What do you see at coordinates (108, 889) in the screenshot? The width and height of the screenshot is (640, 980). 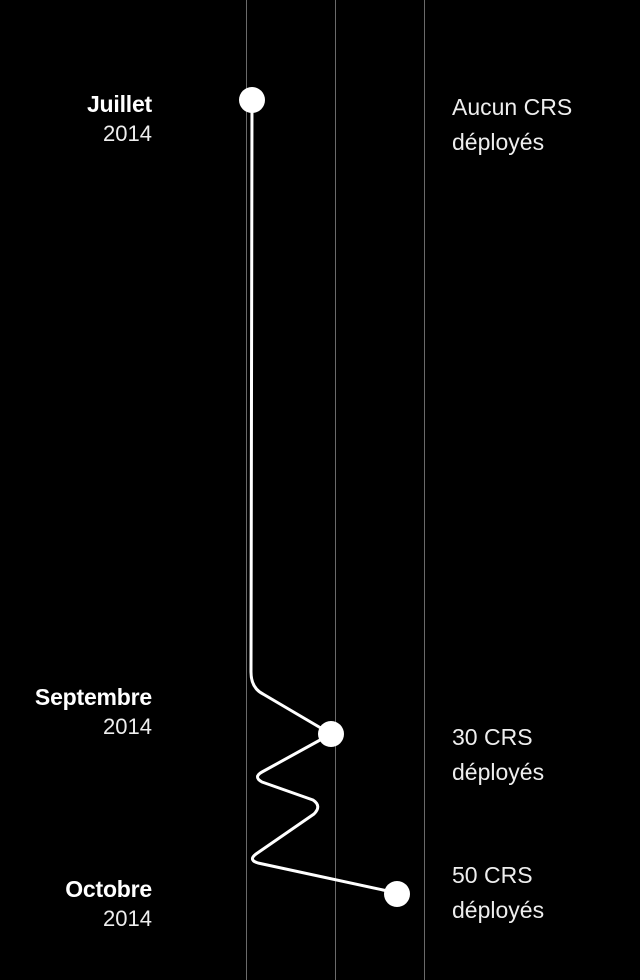 I see `date-month: Octobre` at bounding box center [108, 889].